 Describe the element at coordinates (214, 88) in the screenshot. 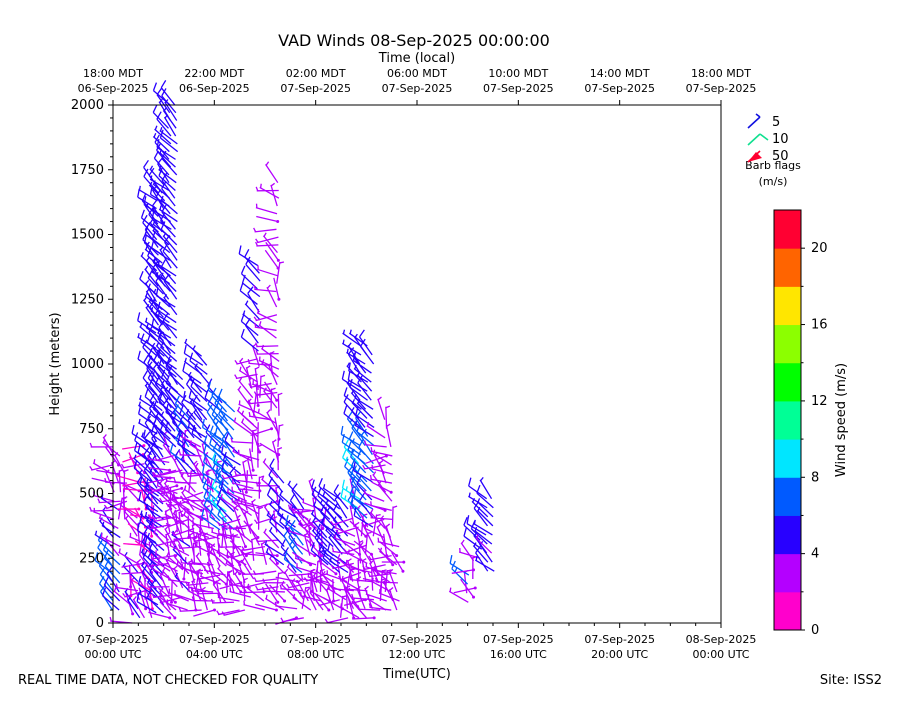

I see `top-tick-label-date: 06-Sep-2025` at that location.